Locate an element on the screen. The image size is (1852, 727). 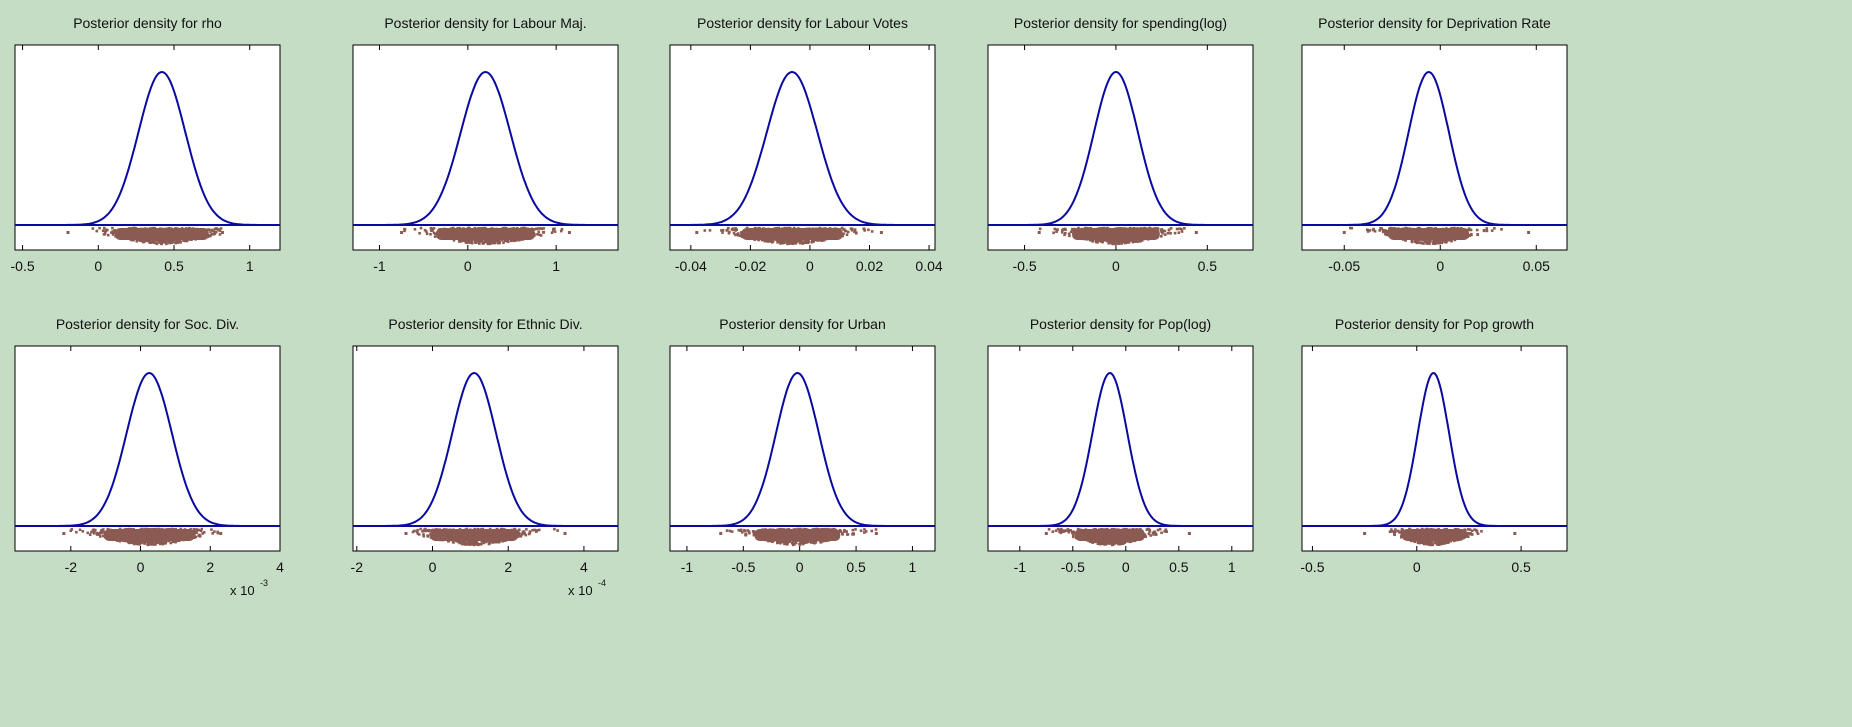
axis-multiplier-exponent: -4 is located at coordinates (602, 583).